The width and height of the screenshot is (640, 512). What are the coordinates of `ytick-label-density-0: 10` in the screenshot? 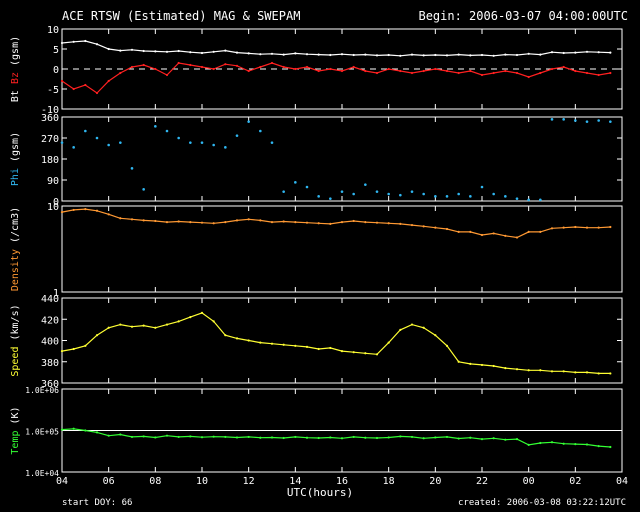 It's located at (53, 207).